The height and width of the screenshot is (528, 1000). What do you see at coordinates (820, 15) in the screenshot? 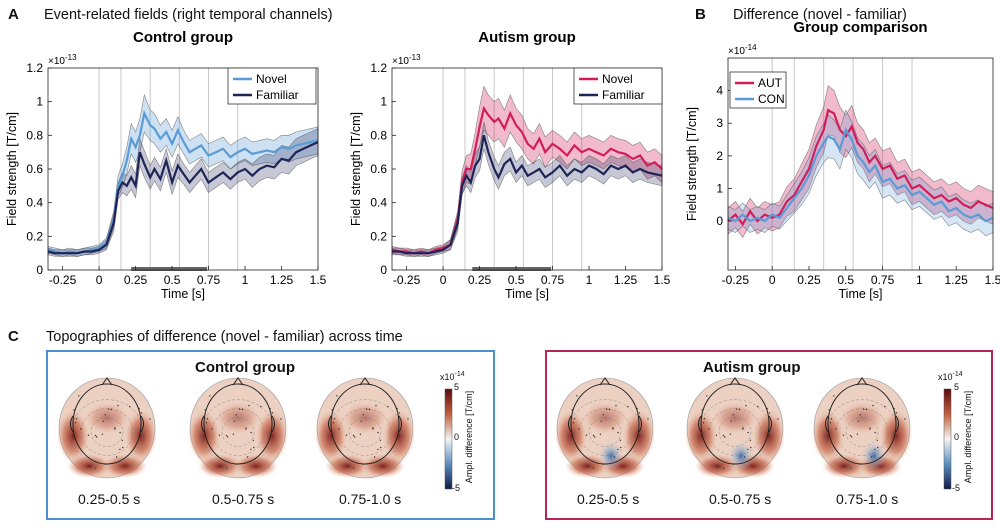
I see `panel-b-title: Difference (novel - familiar)` at bounding box center [820, 15].